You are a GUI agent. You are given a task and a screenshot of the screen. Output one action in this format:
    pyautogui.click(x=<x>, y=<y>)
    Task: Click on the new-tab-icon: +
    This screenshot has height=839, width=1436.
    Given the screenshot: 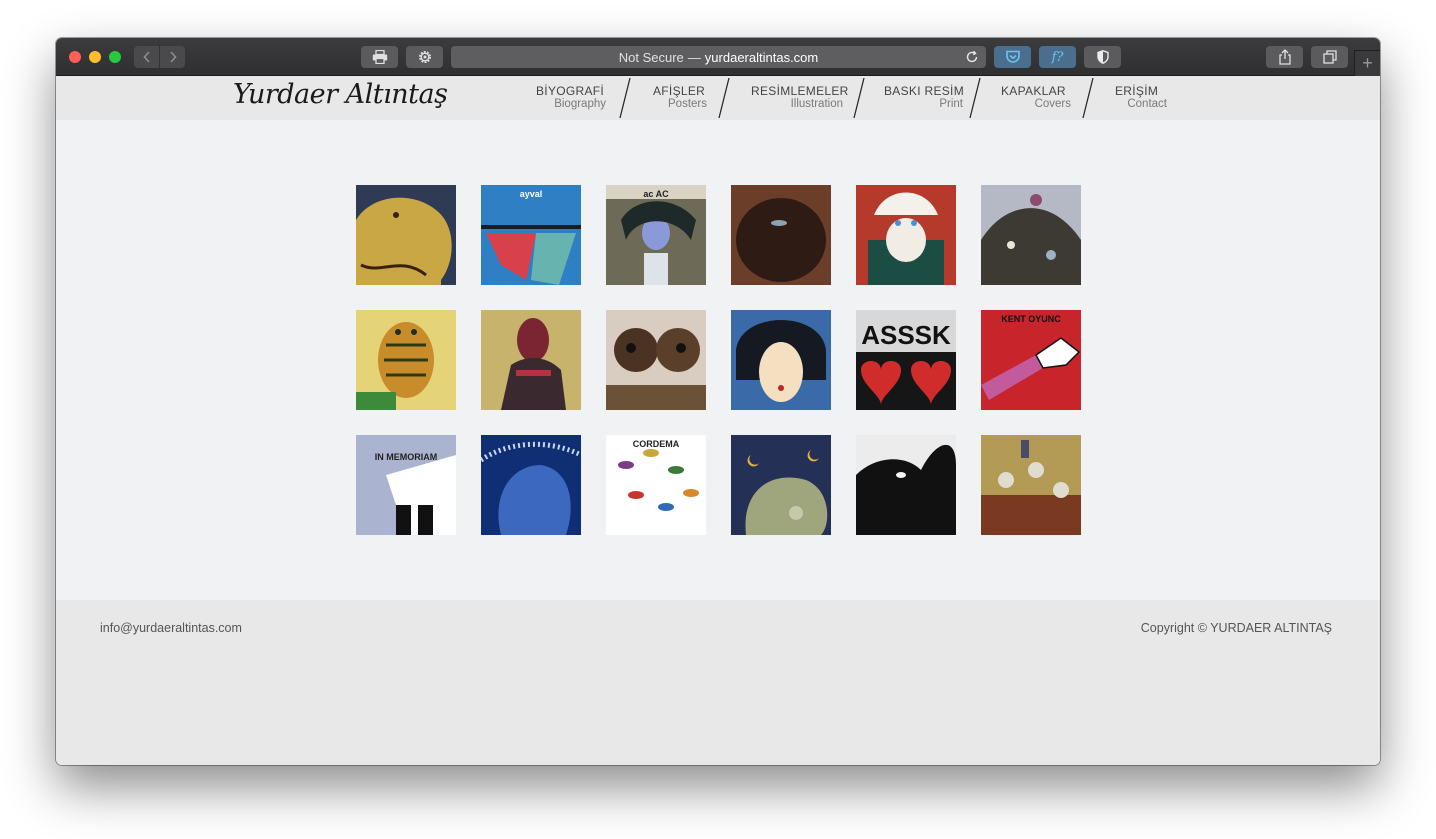 What is the action you would take?
    pyautogui.click(x=1367, y=63)
    